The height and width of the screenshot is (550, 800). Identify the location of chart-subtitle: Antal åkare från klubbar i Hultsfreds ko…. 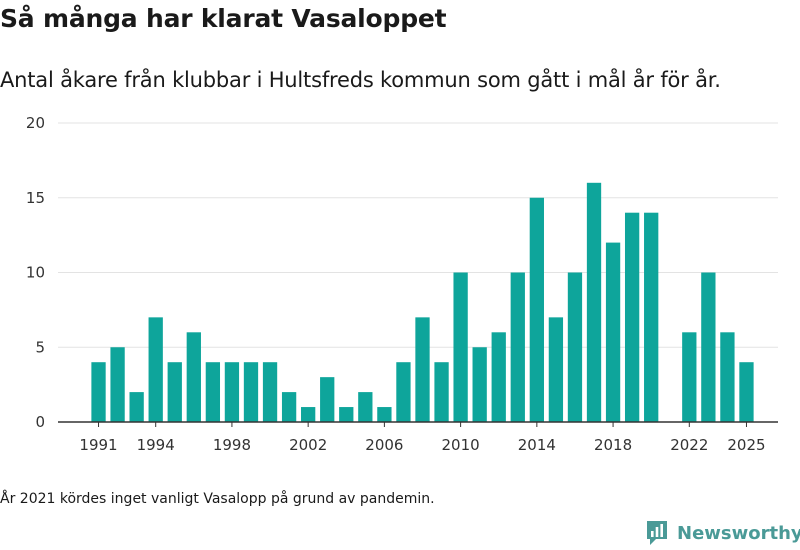
(360, 80).